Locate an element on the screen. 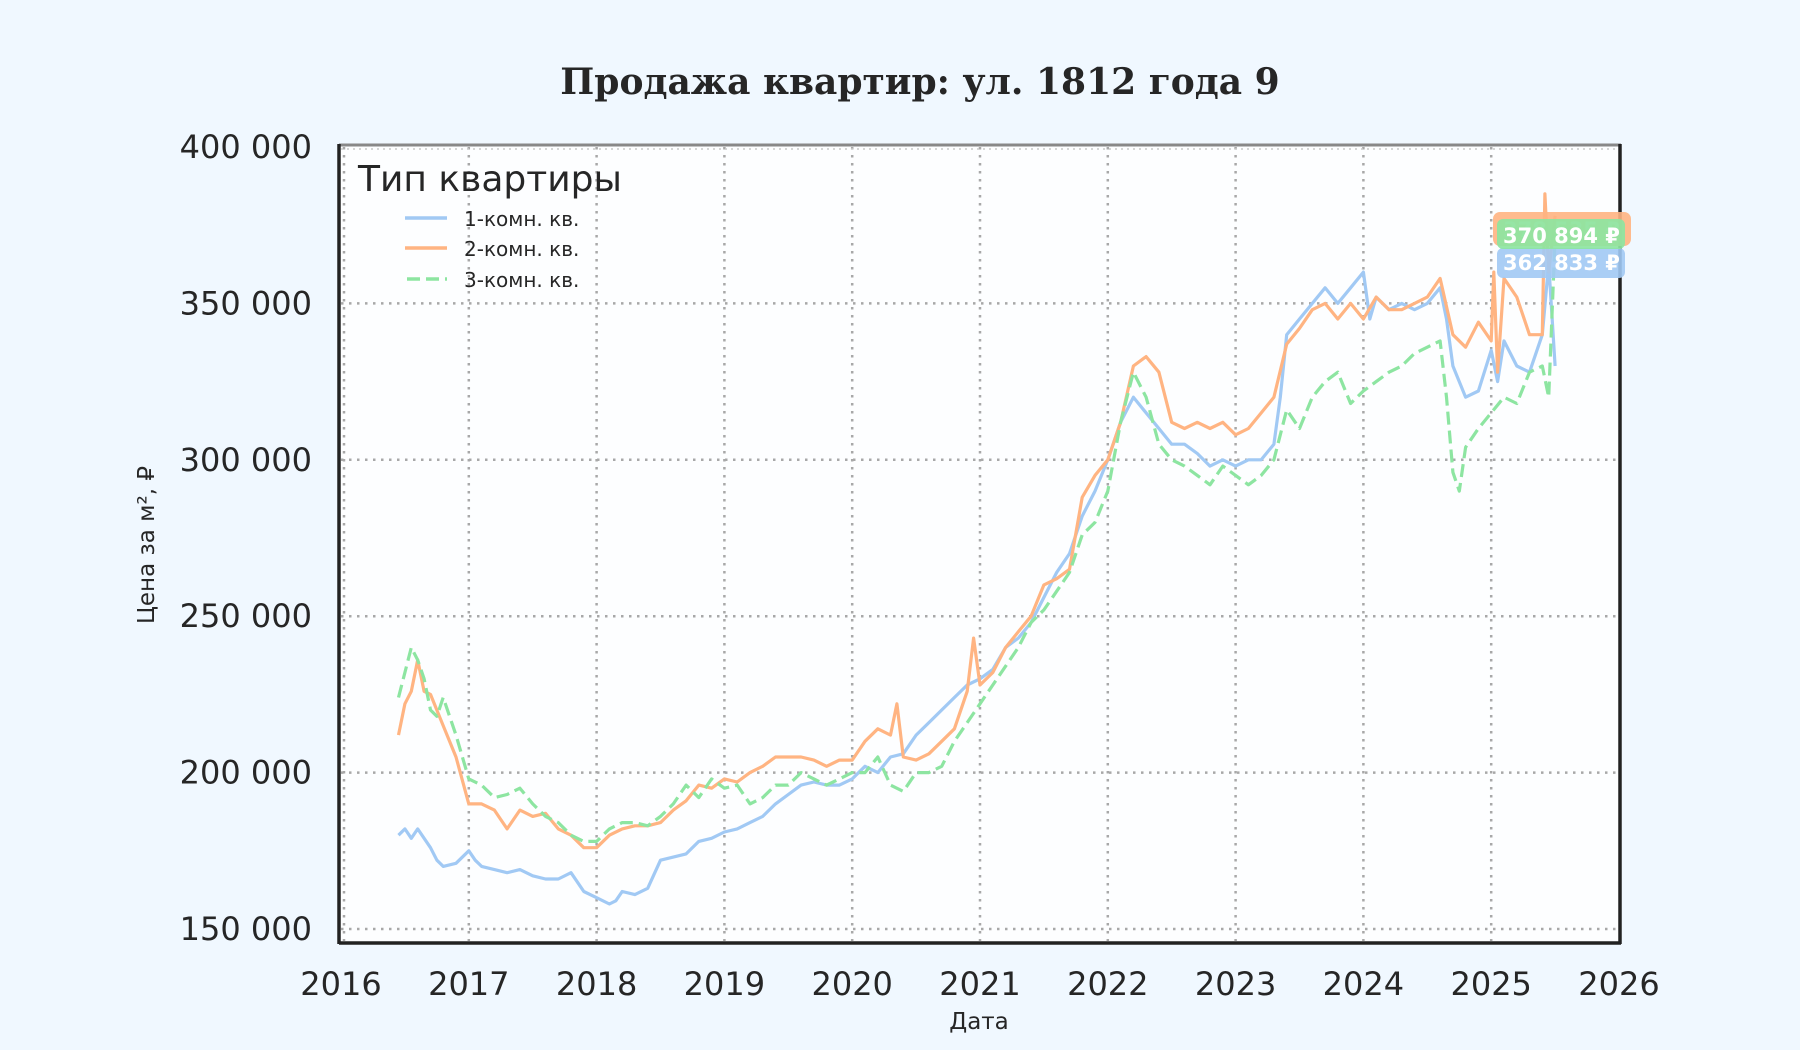  x-tick-label: 2022 is located at coordinates (1107, 984).